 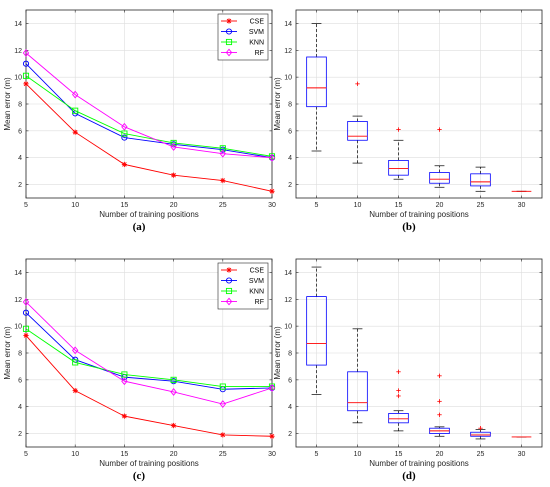 I want to click on x-tick-label: 5, so click(x=26, y=205).